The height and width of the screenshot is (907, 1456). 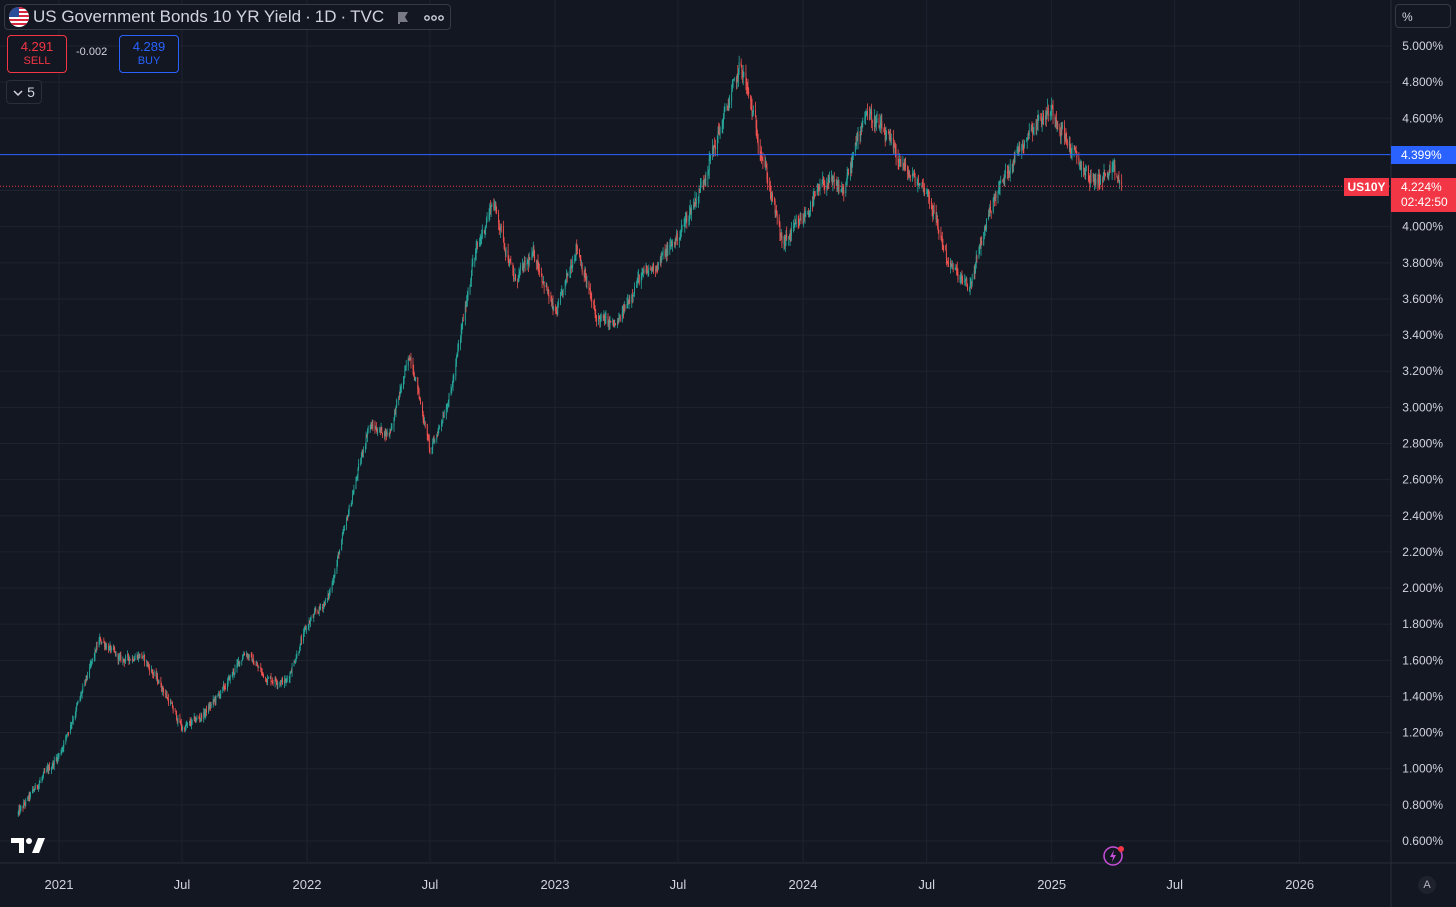 What do you see at coordinates (37, 54) in the screenshot?
I see `sell-button: 4.291 SELL` at bounding box center [37, 54].